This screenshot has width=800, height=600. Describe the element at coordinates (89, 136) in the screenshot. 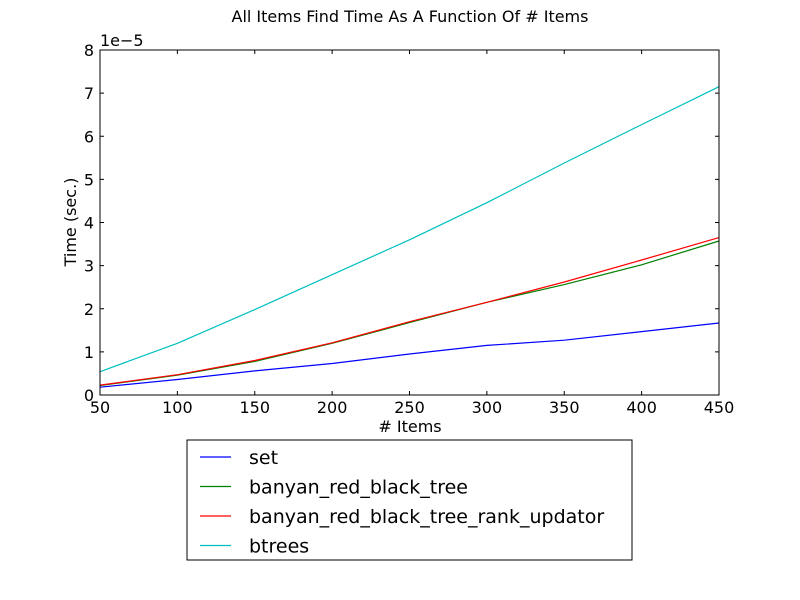

I see `y-tick-label: 6` at that location.